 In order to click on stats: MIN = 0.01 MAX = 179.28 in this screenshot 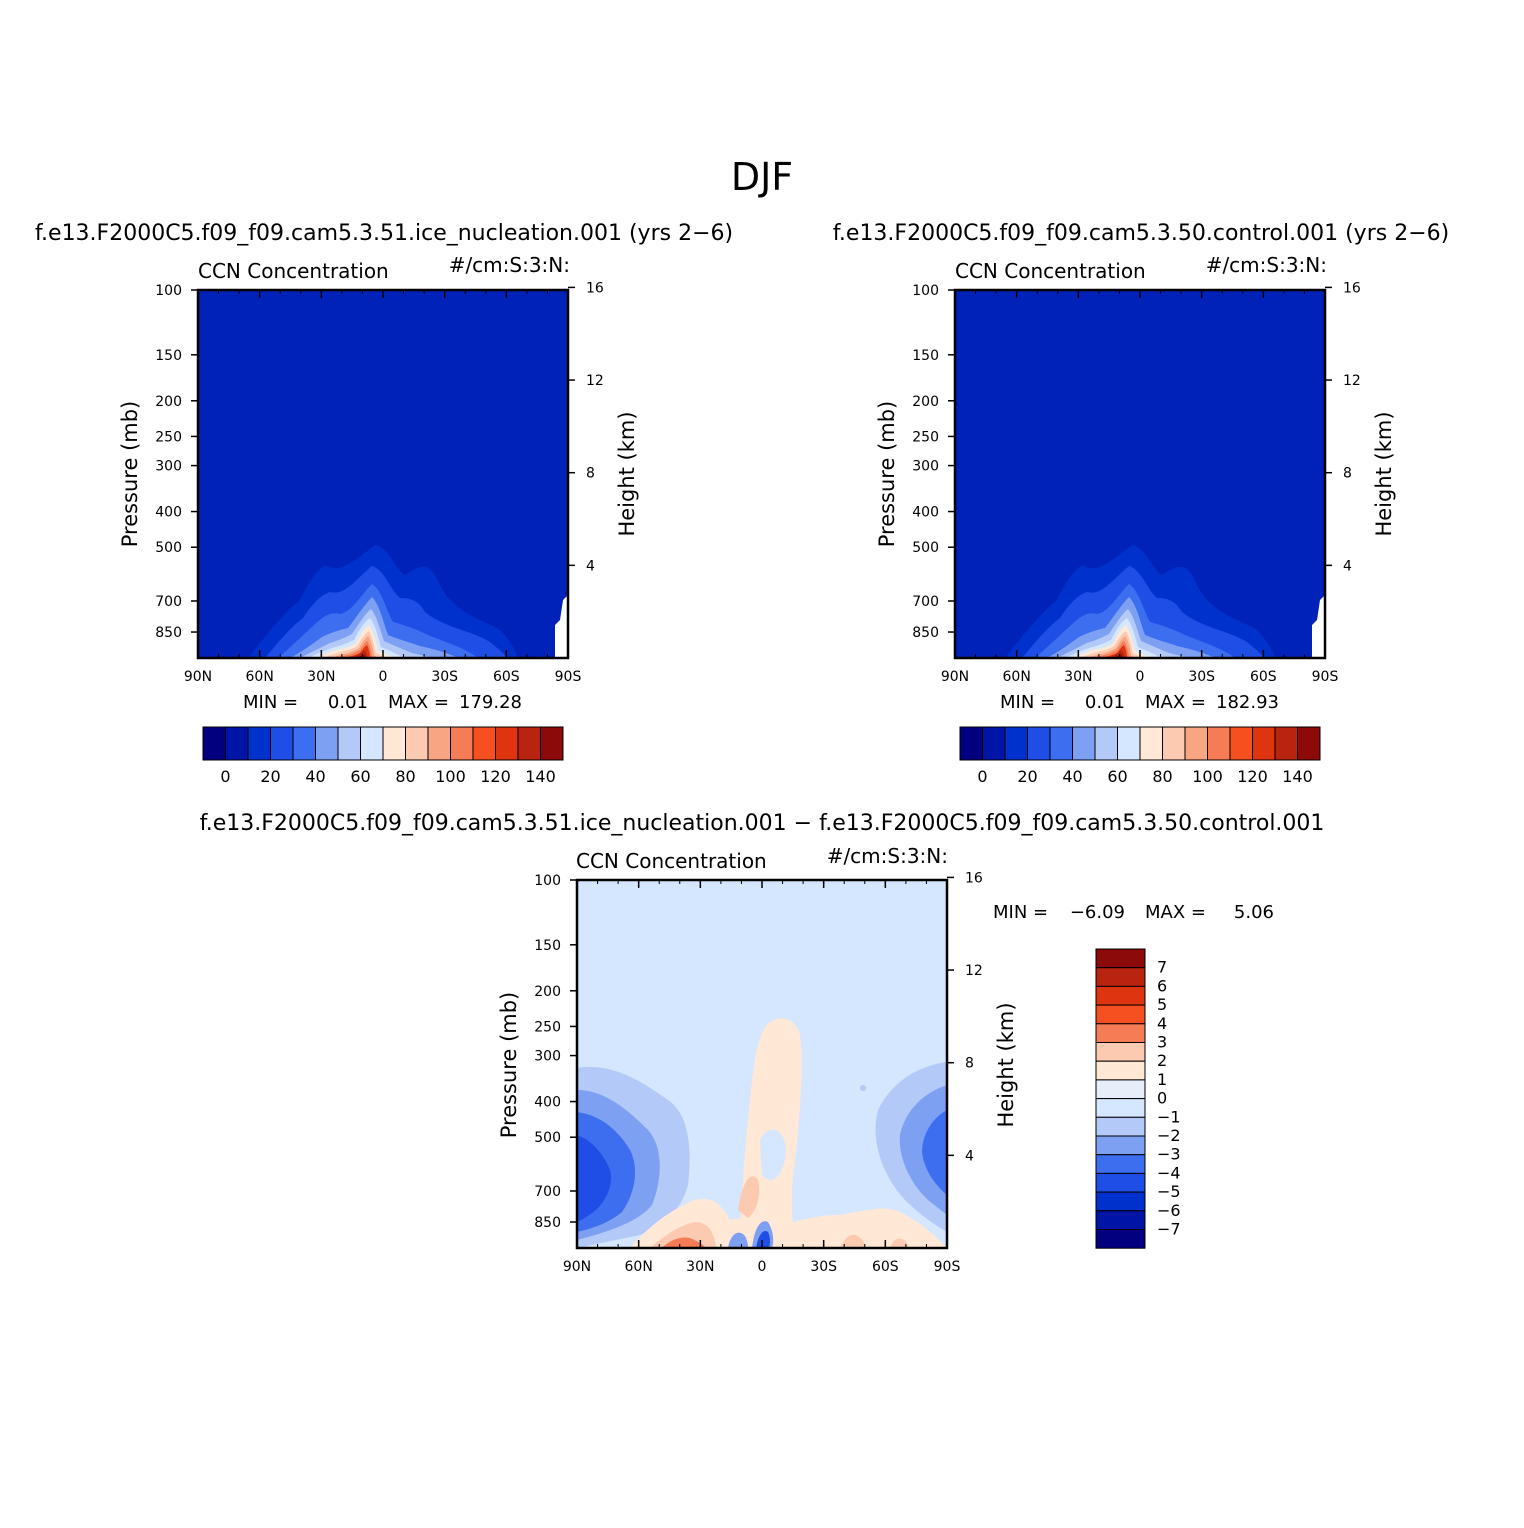, I will do `click(382, 702)`.